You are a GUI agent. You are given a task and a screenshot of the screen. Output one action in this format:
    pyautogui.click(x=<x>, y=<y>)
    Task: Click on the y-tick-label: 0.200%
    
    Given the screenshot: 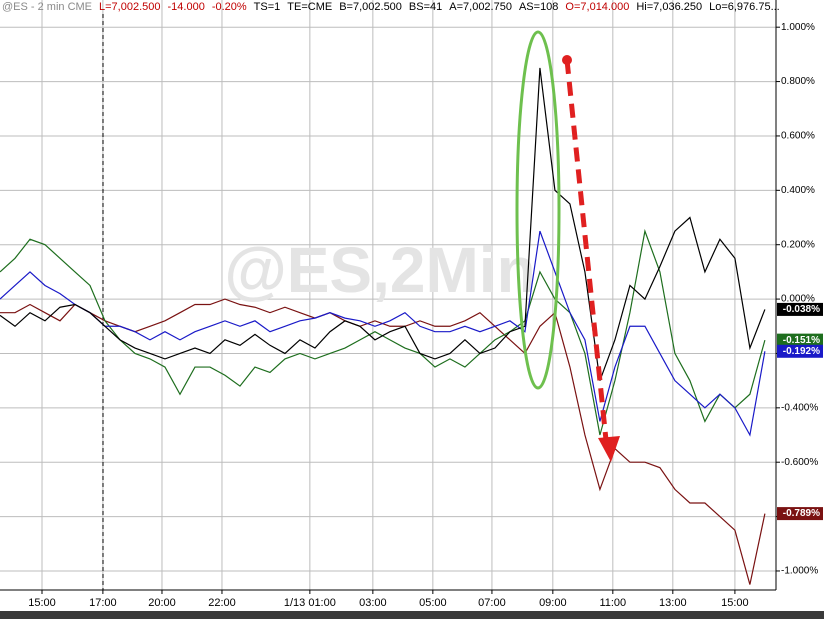 What is the action you would take?
    pyautogui.click(x=798, y=244)
    